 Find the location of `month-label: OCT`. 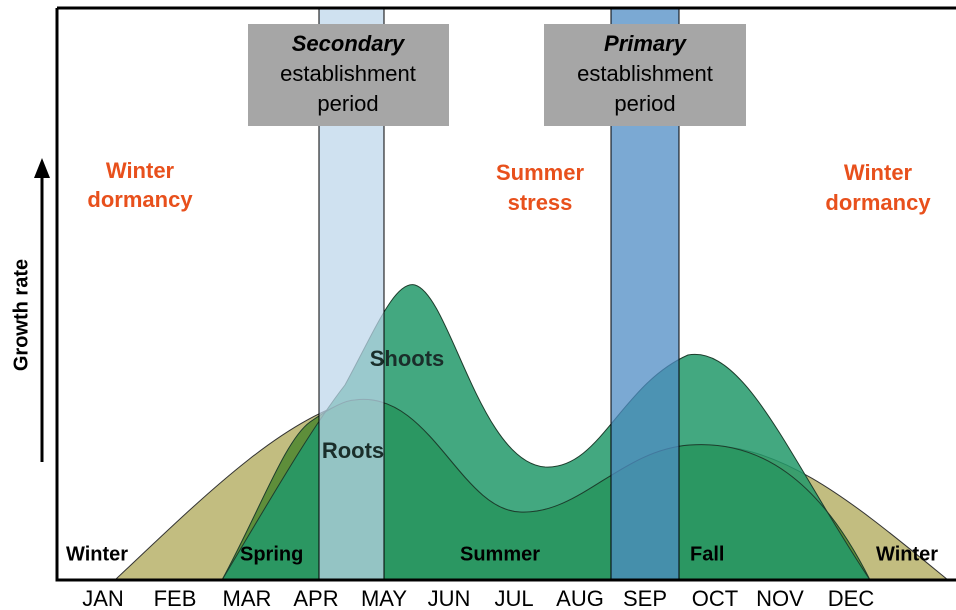

month-label: OCT is located at coordinates (715, 598).